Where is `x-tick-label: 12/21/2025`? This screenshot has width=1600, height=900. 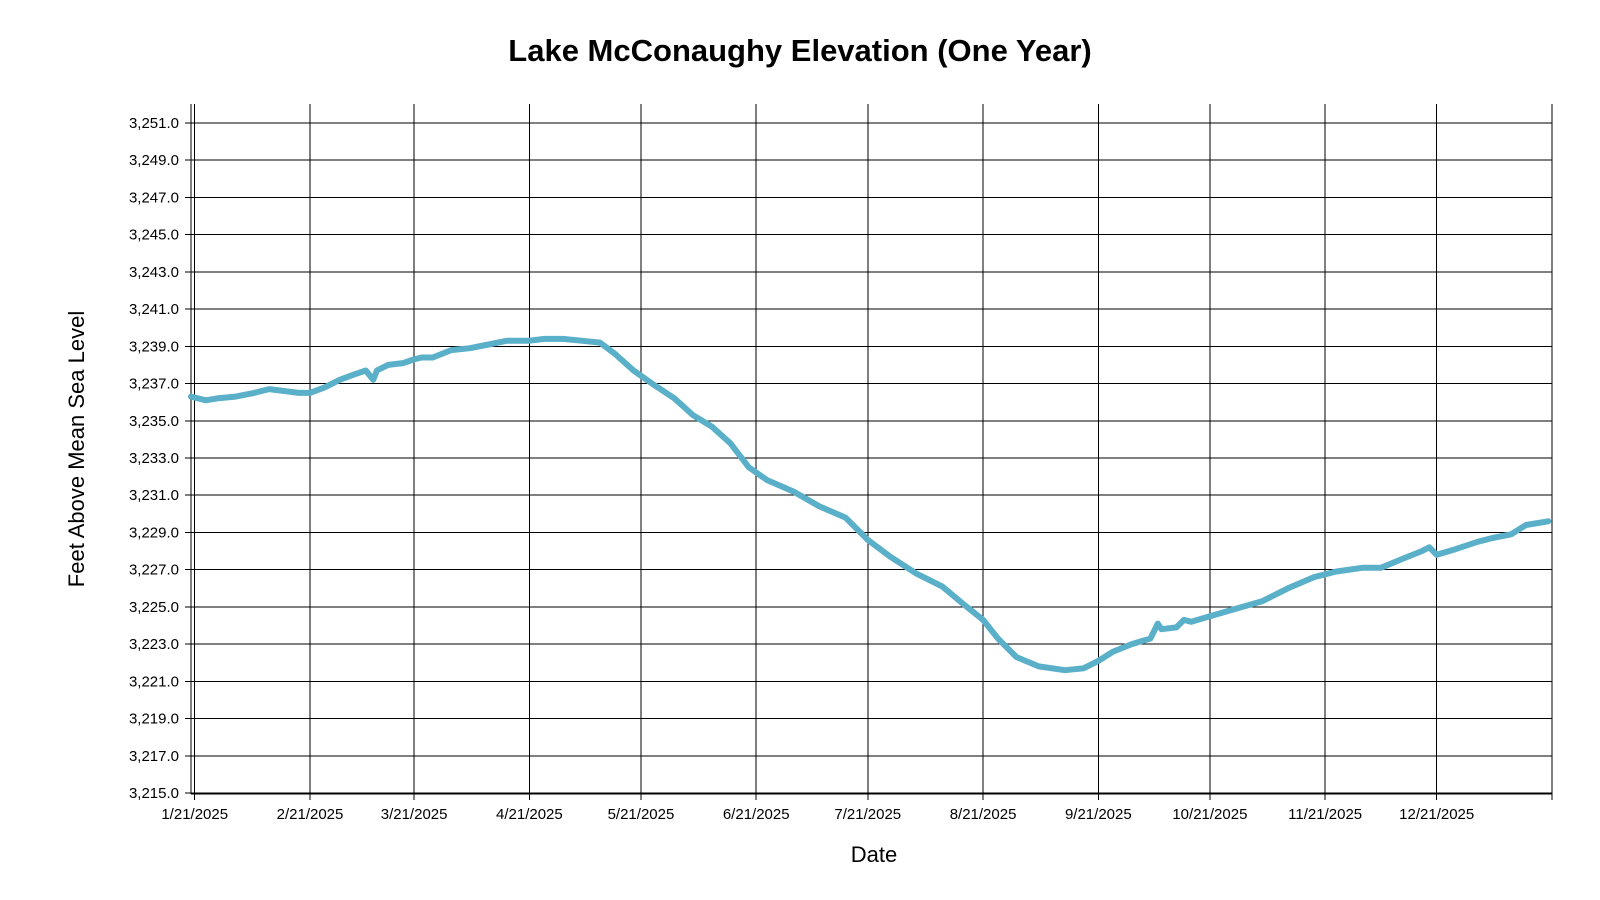 x-tick-label: 12/21/2025 is located at coordinates (1436, 814).